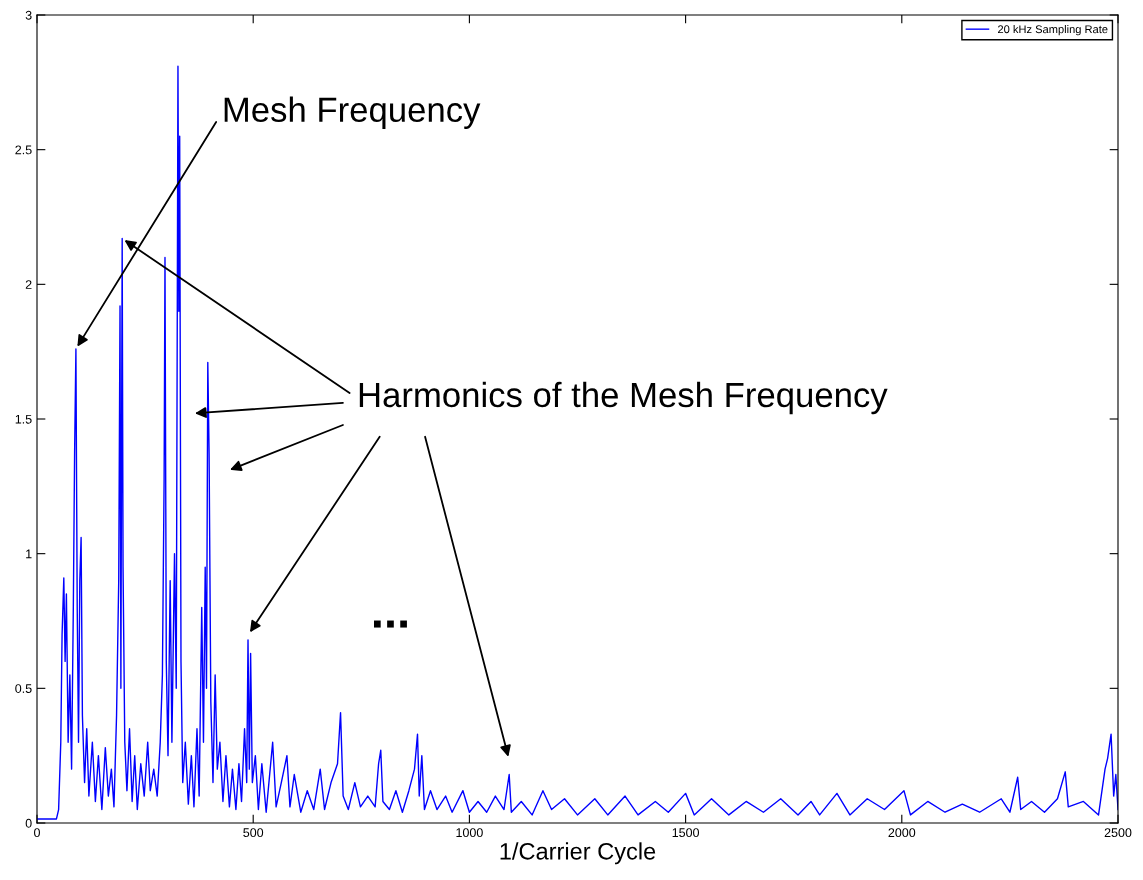 The width and height of the screenshot is (1143, 880). Describe the element at coordinates (352, 112) in the screenshot. I see `annotation: Mesh Frequency` at that location.